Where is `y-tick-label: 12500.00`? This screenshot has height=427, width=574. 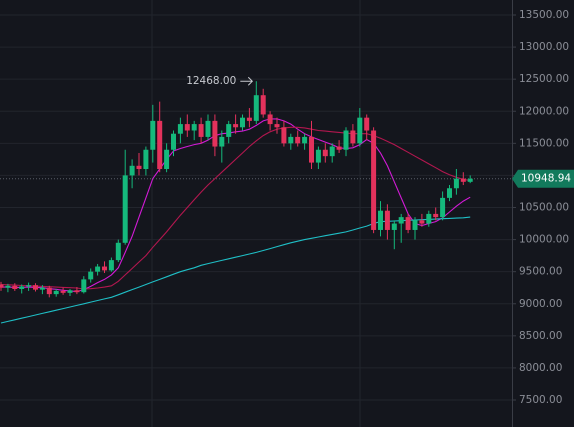 y-tick-label: 12500.00 is located at coordinates (544, 79).